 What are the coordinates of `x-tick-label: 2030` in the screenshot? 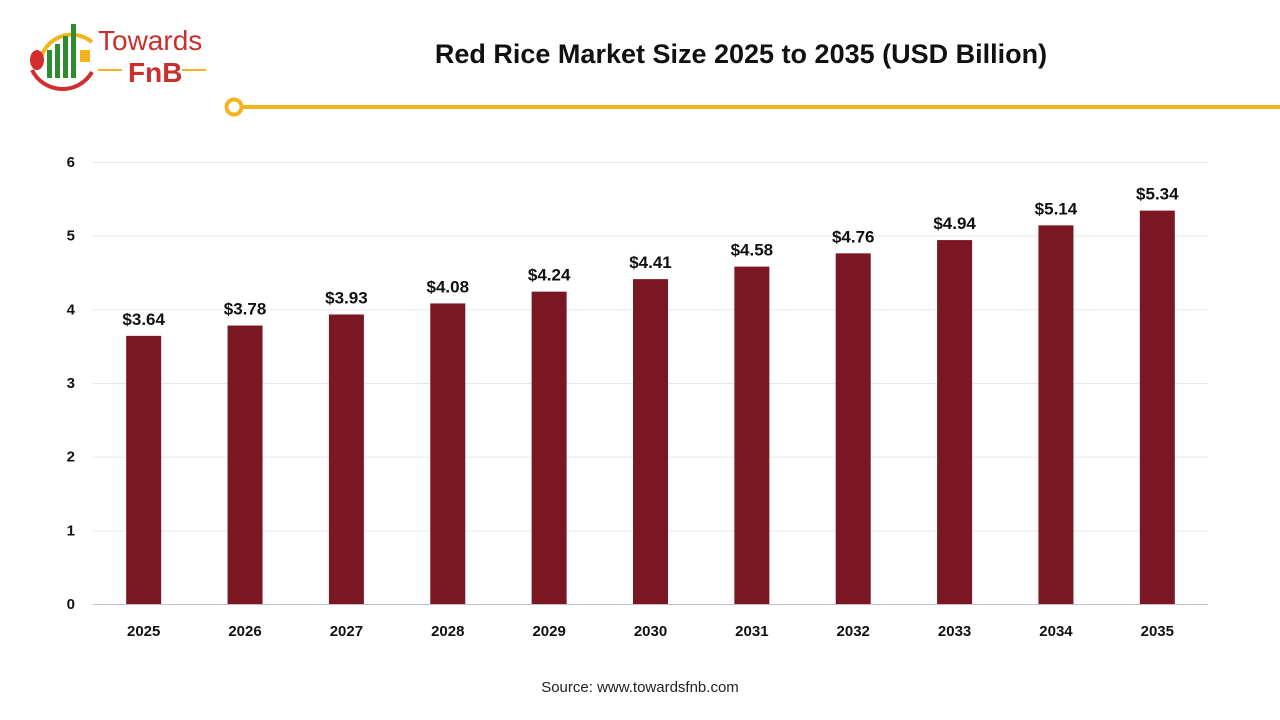 It's located at (650, 631).